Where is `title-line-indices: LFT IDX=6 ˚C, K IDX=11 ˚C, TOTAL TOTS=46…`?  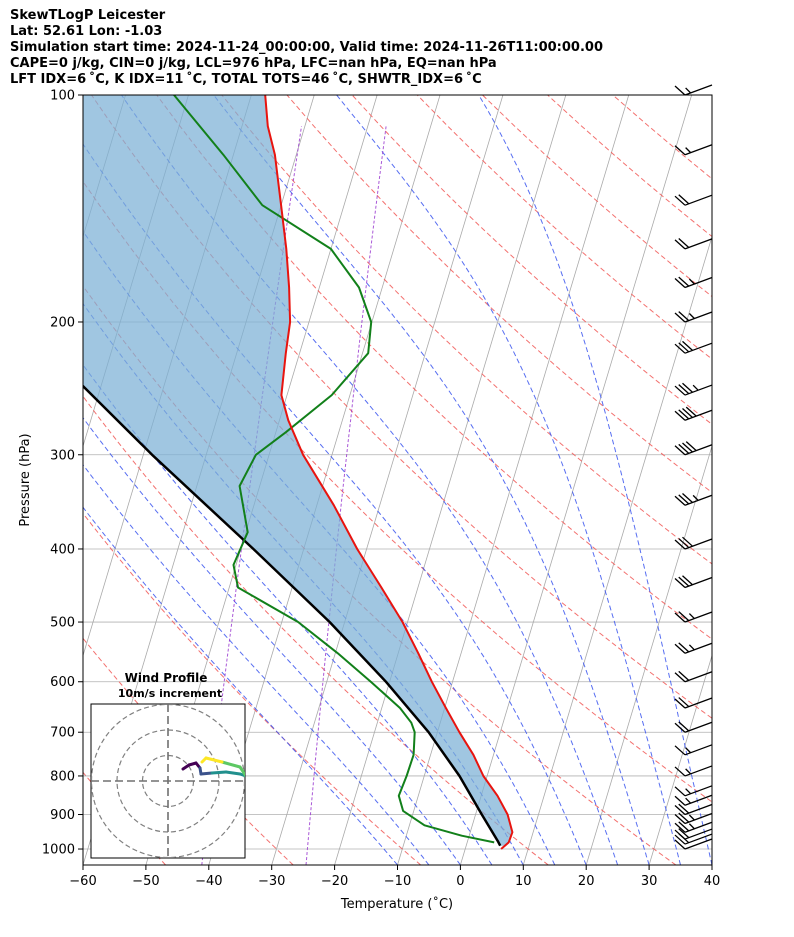 title-line-indices: LFT IDX=6 ˚C, K IDX=11 ˚C, TOTAL TOTS=46… is located at coordinates (246, 79).